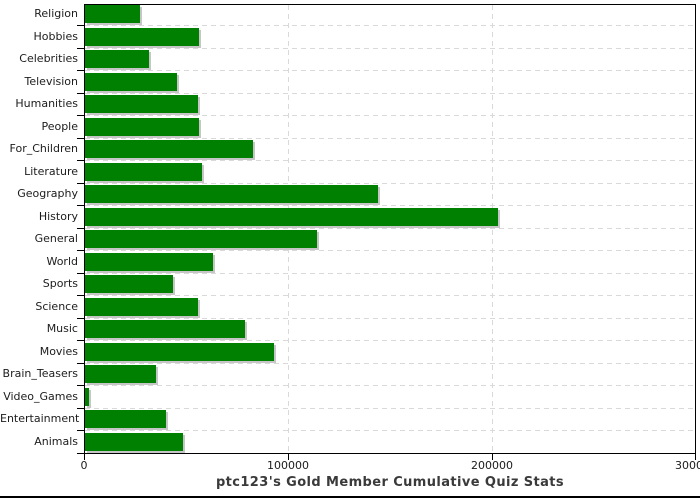 The width and height of the screenshot is (700, 500). Describe the element at coordinates (51, 81) in the screenshot. I see `y-axis-category-label: Television` at that location.